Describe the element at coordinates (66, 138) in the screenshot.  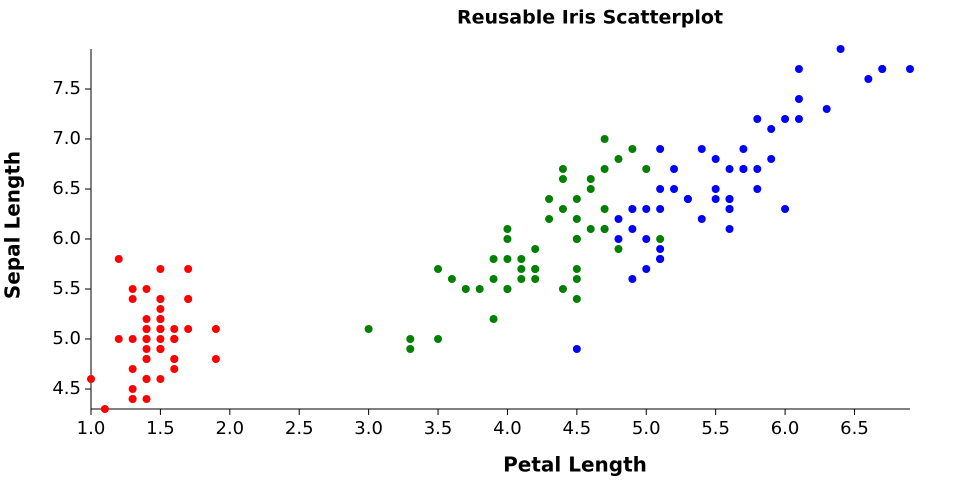
I see `y-tick-label: 7.0` at that location.